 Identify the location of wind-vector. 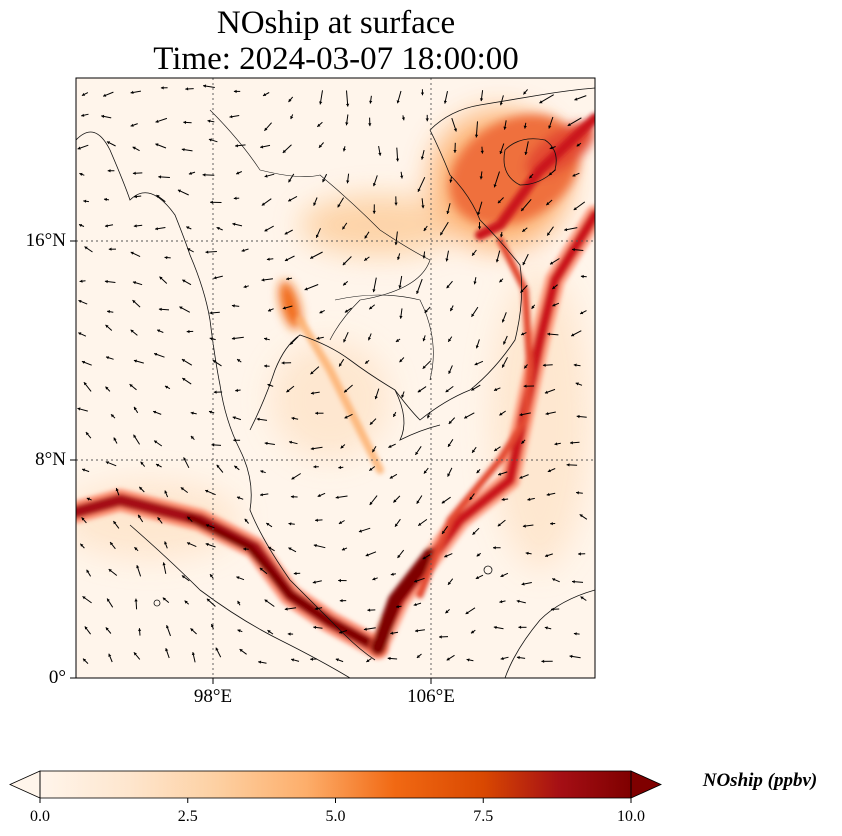
(496, 179).